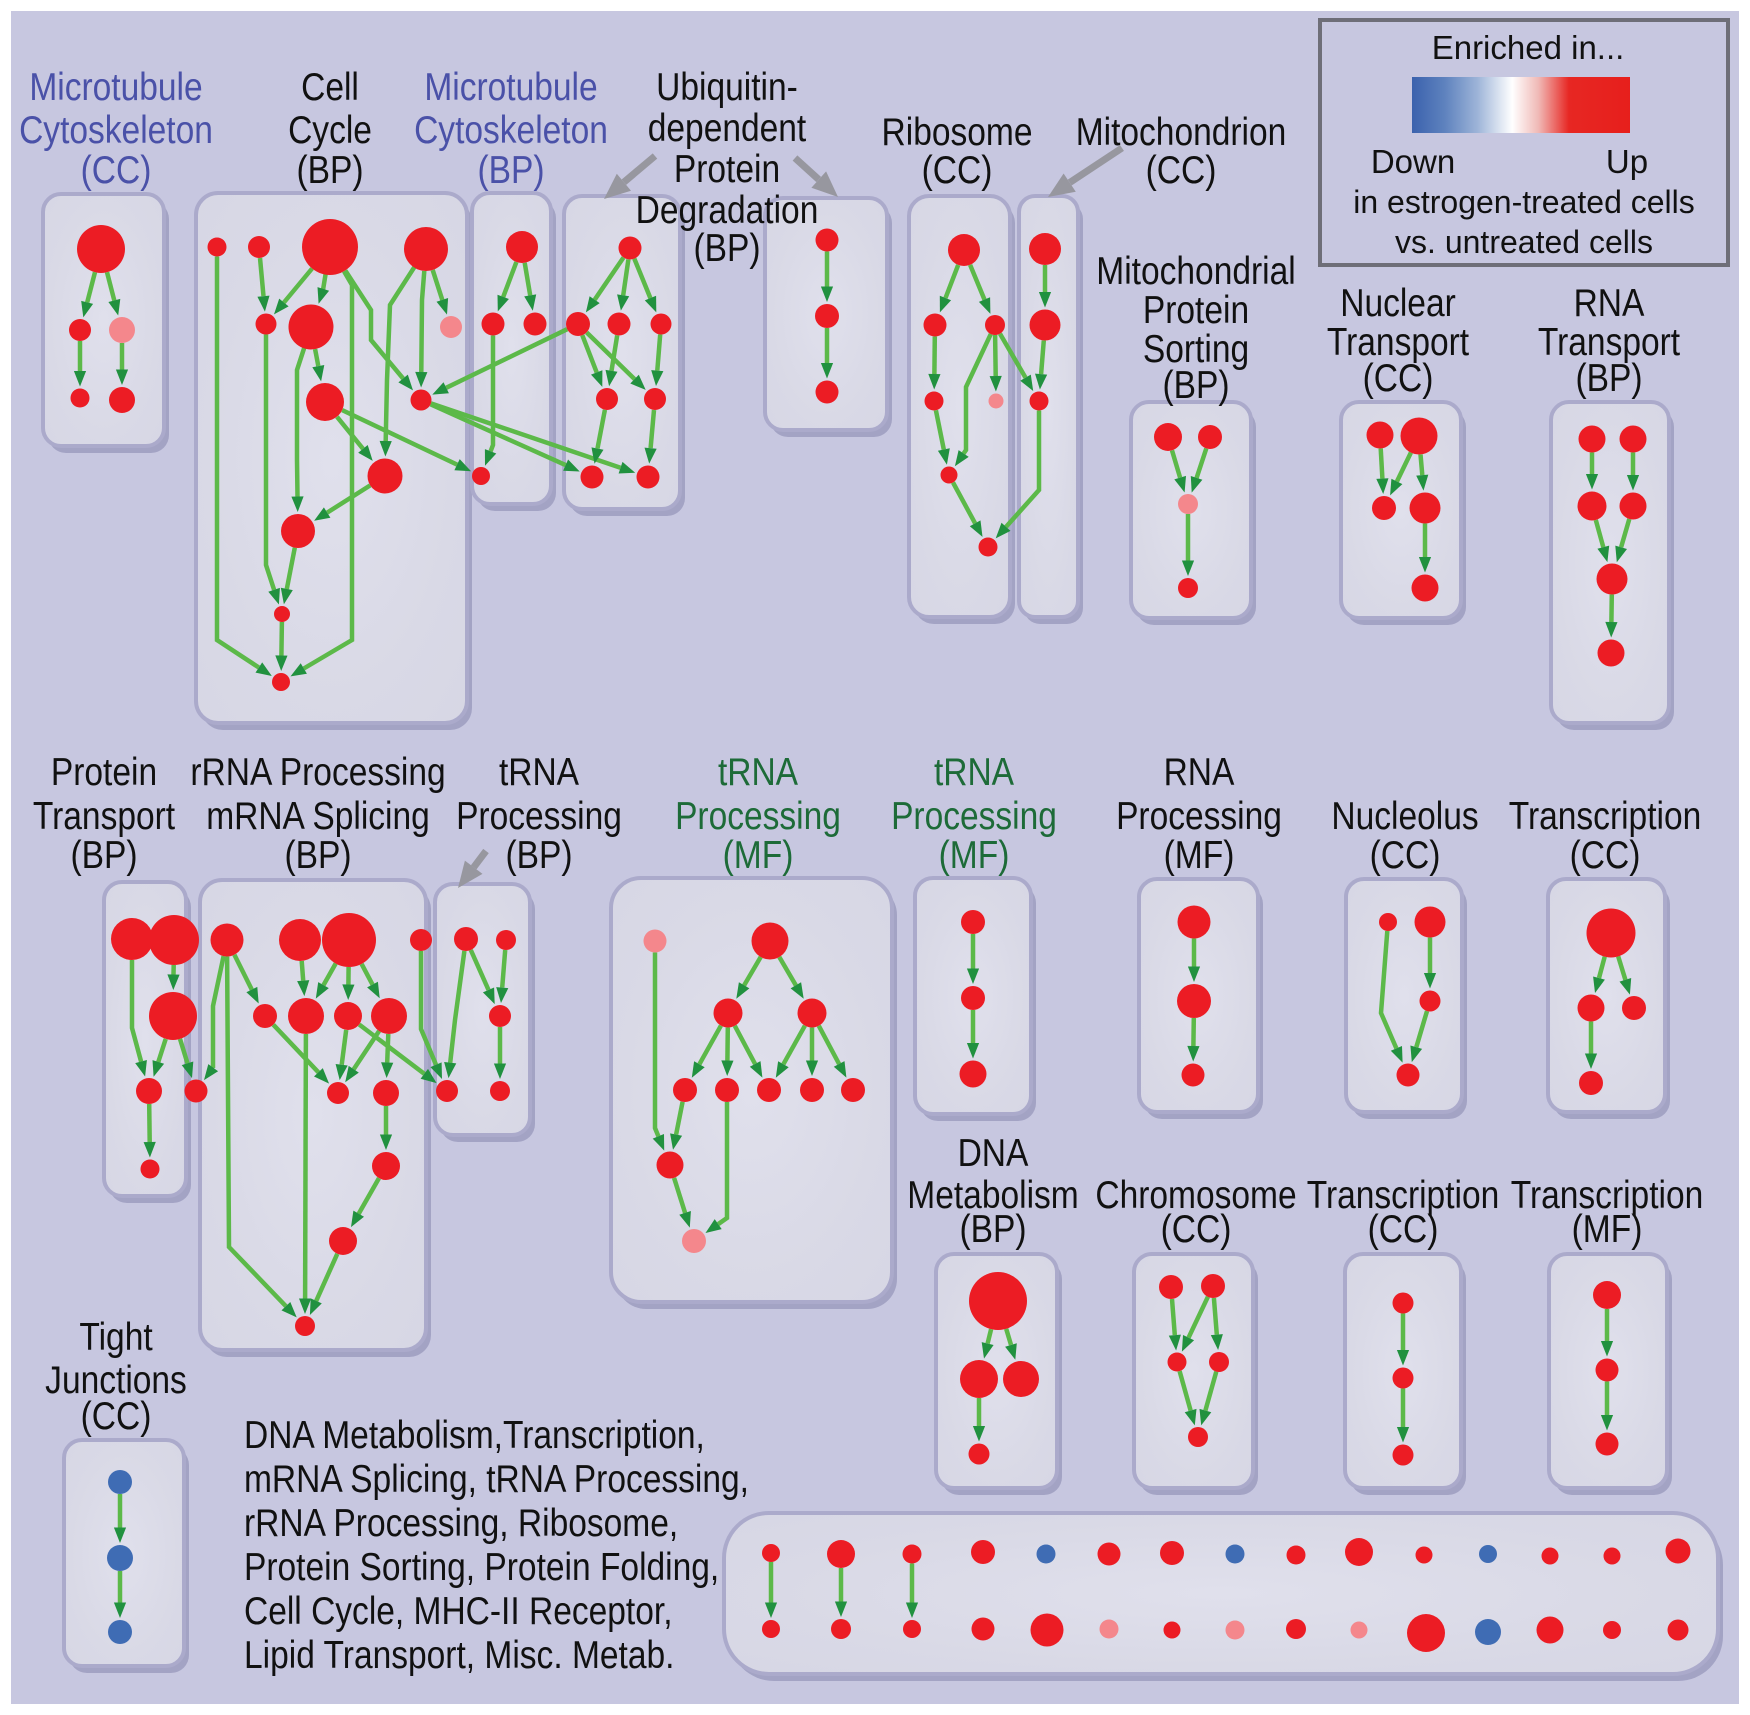 The image size is (1750, 1715). Describe the element at coordinates (1181, 132) in the screenshot. I see `svg-text: Mitochondrion` at that location.